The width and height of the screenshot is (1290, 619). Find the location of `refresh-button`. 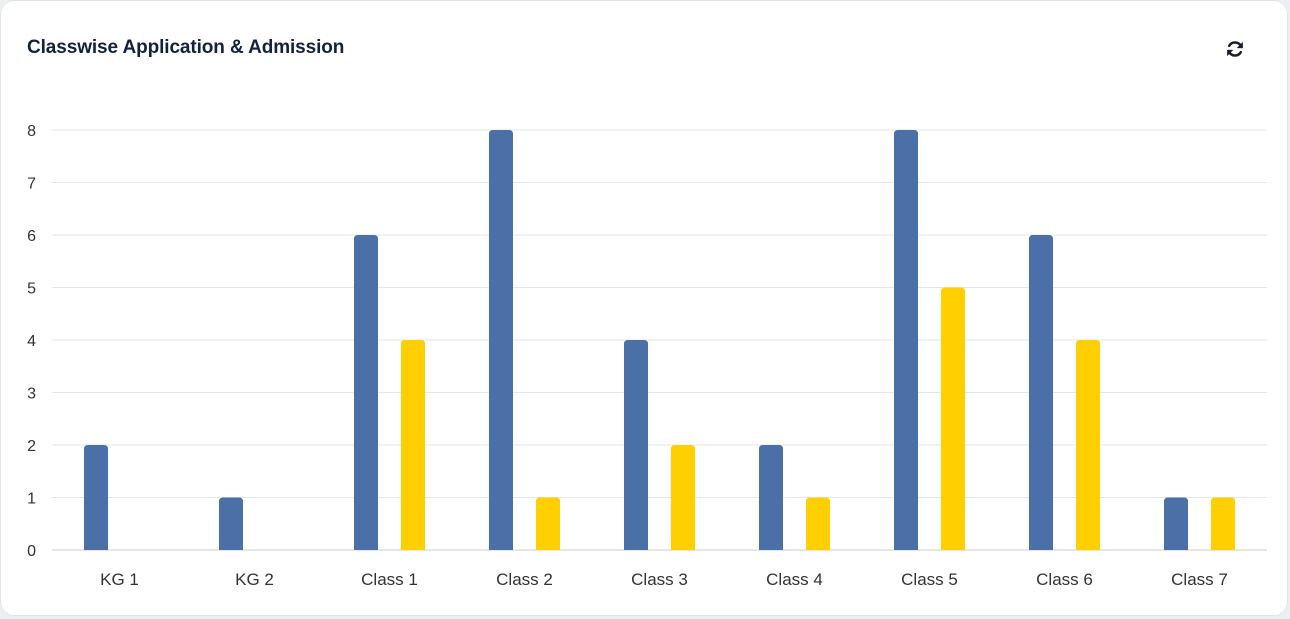

refresh-button is located at coordinates (1235, 49).